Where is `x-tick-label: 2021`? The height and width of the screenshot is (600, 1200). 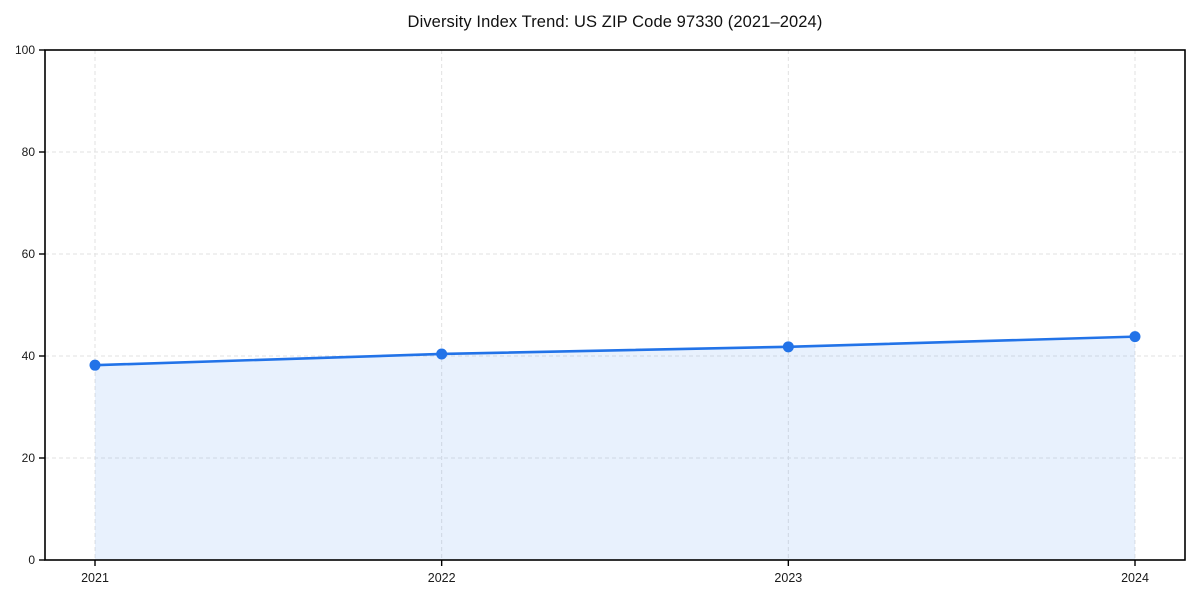
x-tick-label: 2021 is located at coordinates (95, 578).